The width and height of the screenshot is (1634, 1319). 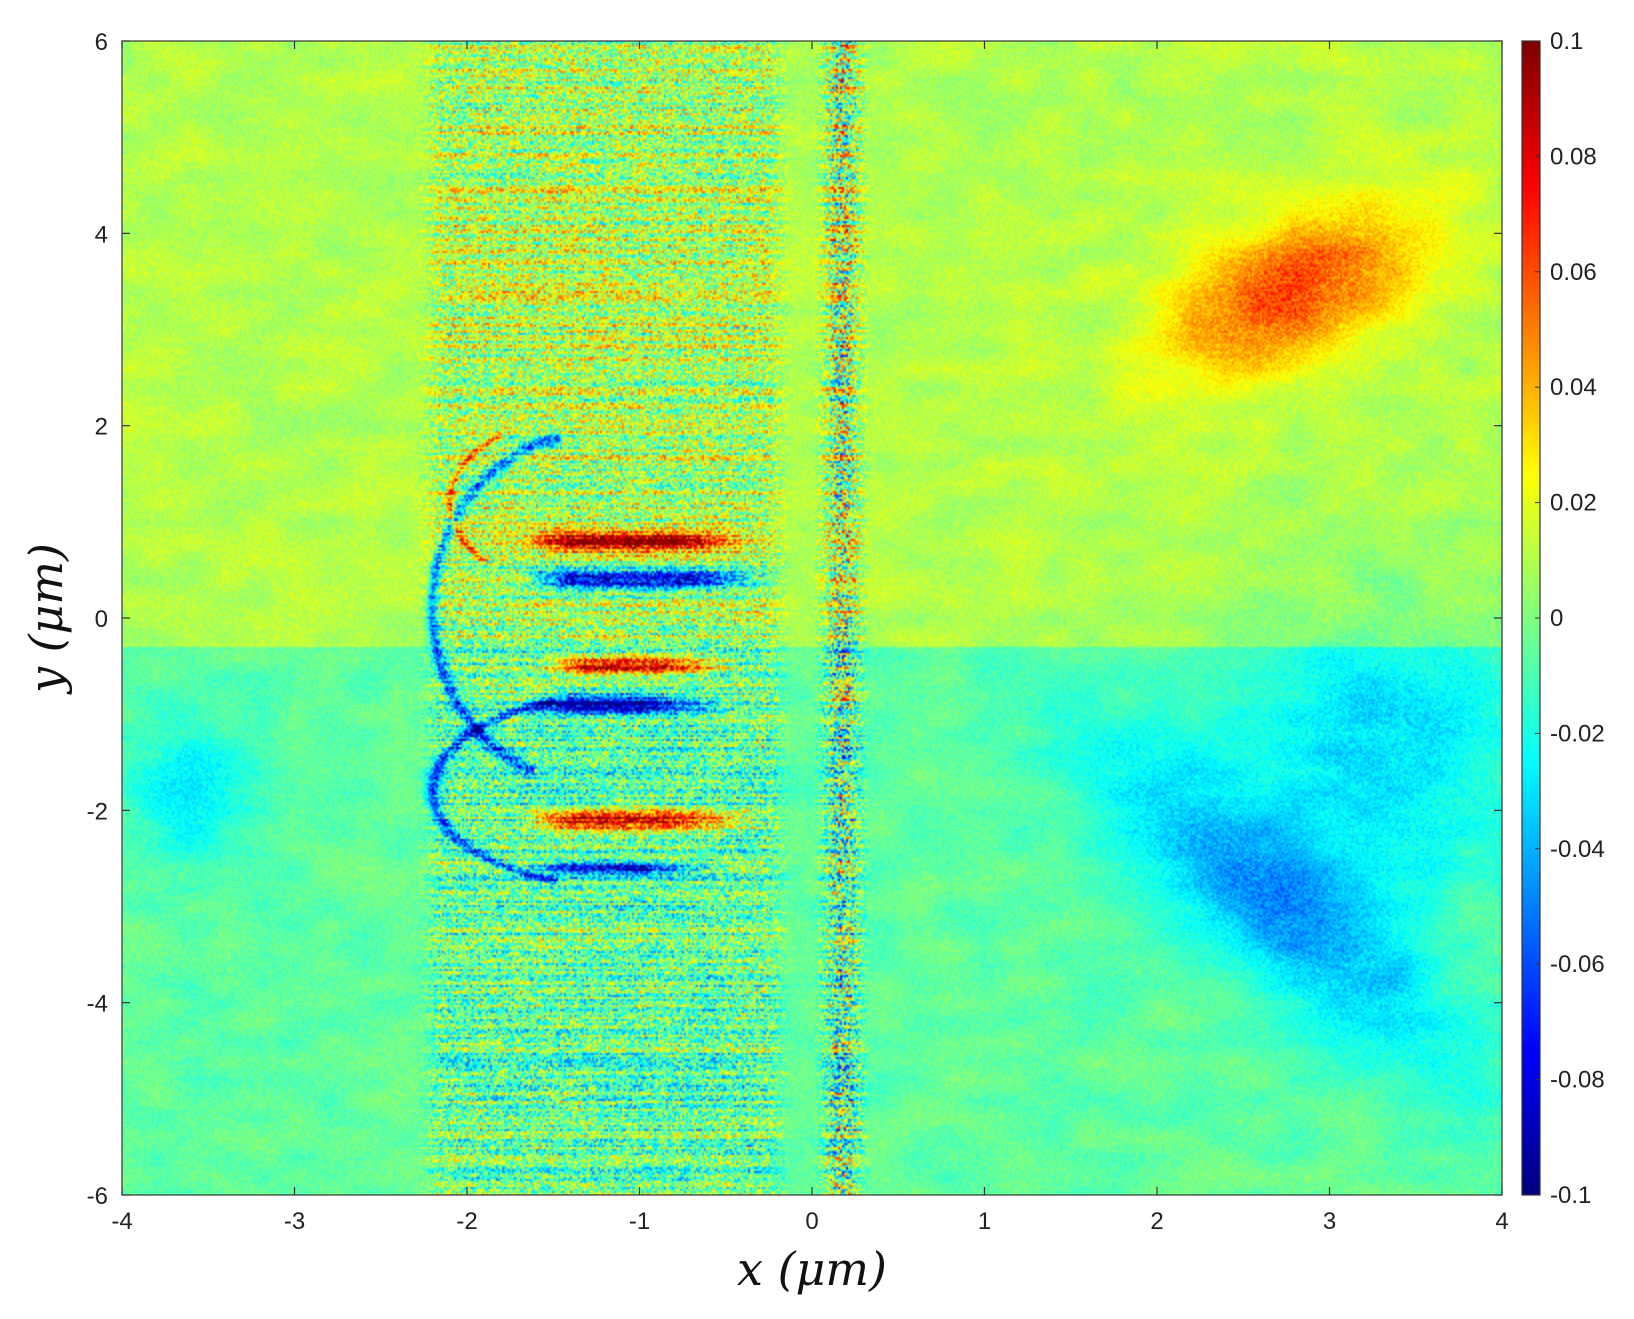 What do you see at coordinates (984, 1221) in the screenshot?
I see `x-tick-label: 1` at bounding box center [984, 1221].